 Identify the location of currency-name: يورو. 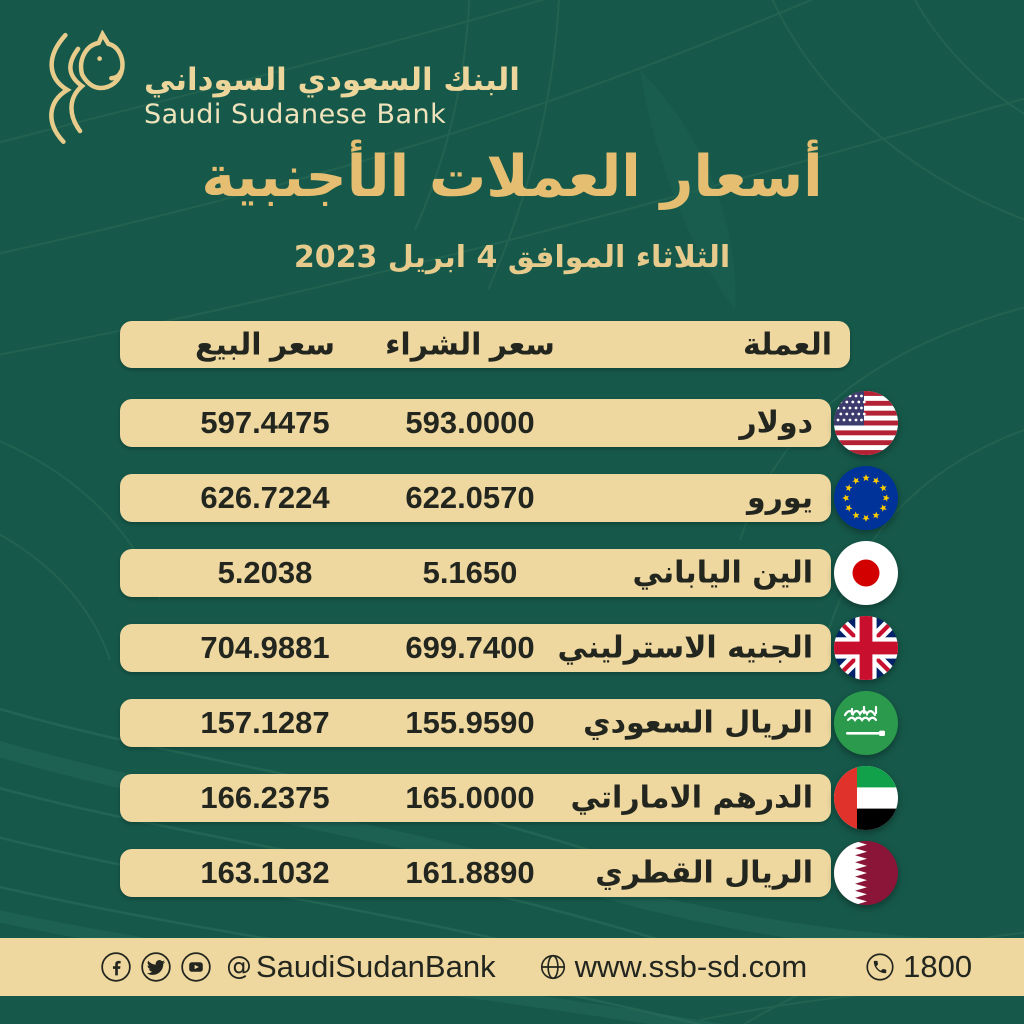
(780, 498).